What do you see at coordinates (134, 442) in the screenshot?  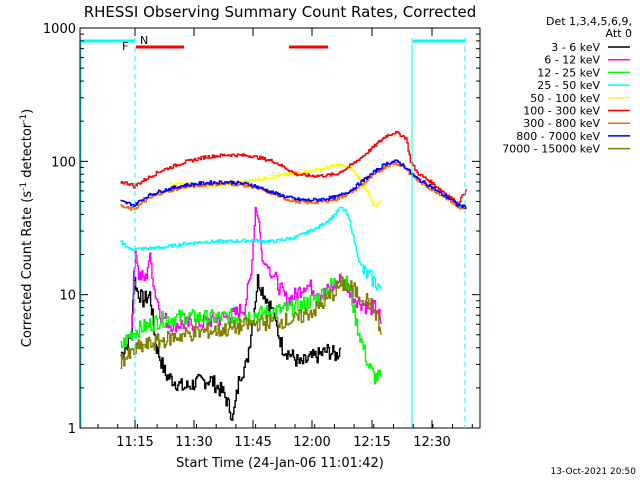 I see `x-tick-label-0: 11:15` at bounding box center [134, 442].